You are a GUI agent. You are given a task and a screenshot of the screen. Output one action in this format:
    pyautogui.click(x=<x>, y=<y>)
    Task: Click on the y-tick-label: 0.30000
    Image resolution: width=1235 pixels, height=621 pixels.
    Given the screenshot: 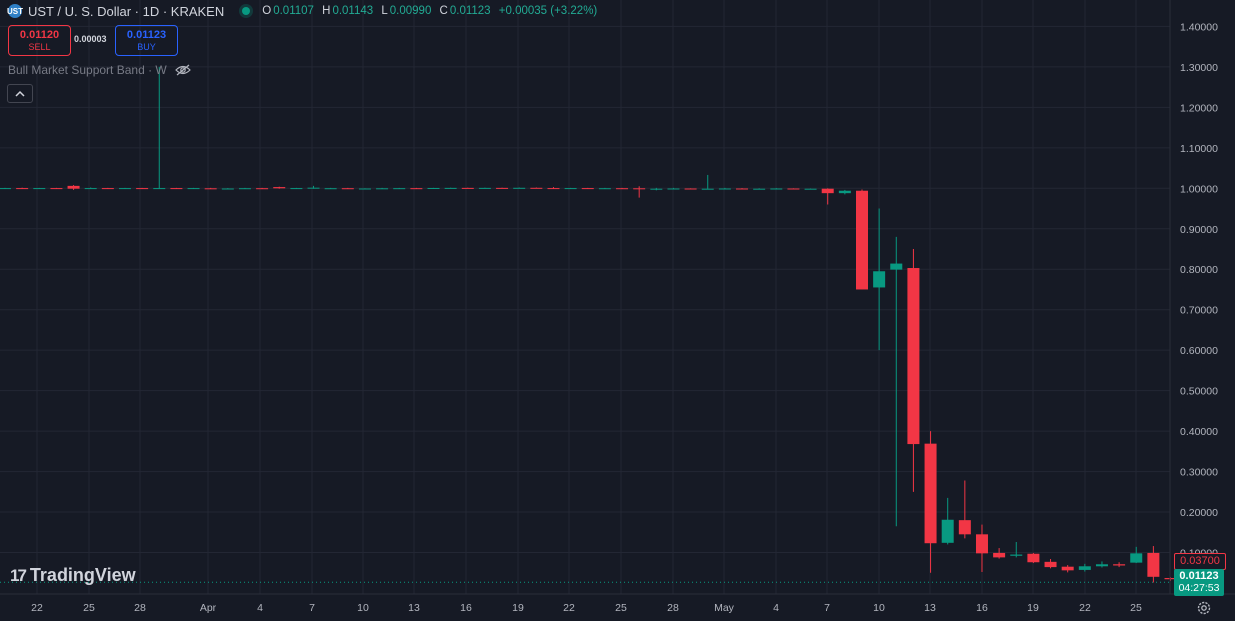 What is the action you would take?
    pyautogui.click(x=1199, y=473)
    